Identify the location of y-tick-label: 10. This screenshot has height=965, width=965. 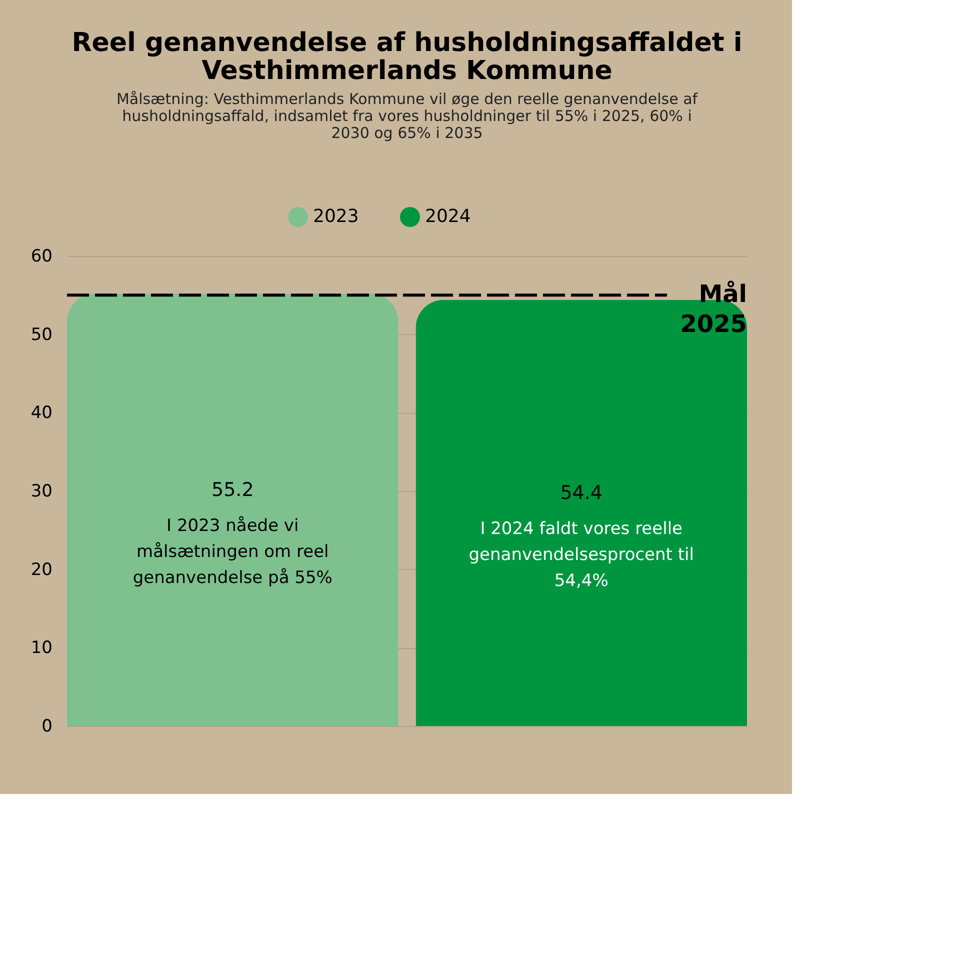
(41, 648).